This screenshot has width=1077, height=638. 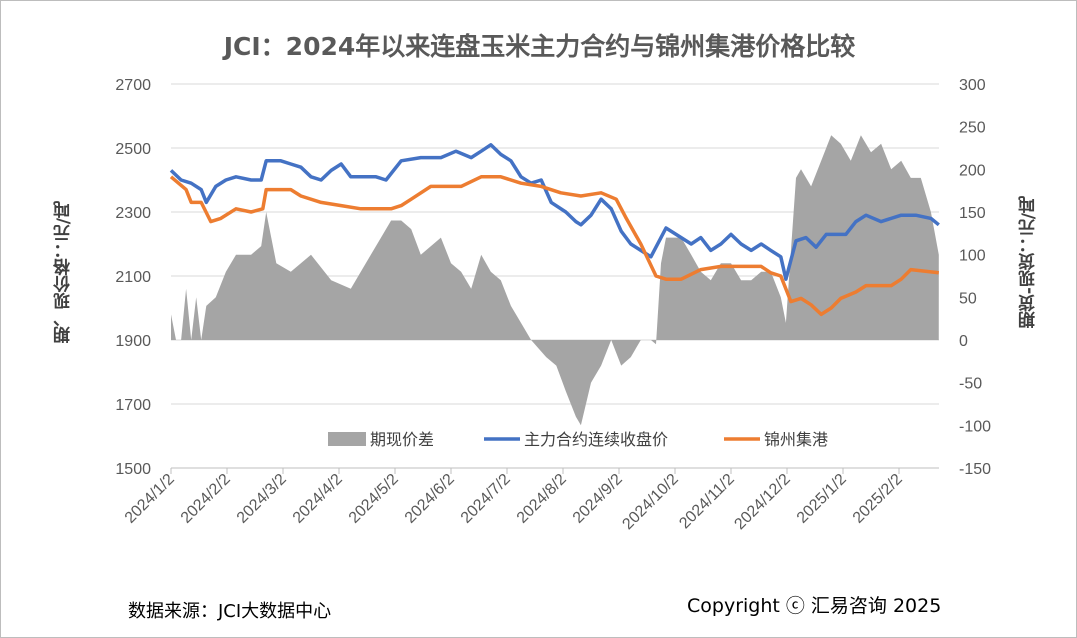 What do you see at coordinates (133, 341) in the screenshot?
I see `left-tick-label: 1900` at bounding box center [133, 341].